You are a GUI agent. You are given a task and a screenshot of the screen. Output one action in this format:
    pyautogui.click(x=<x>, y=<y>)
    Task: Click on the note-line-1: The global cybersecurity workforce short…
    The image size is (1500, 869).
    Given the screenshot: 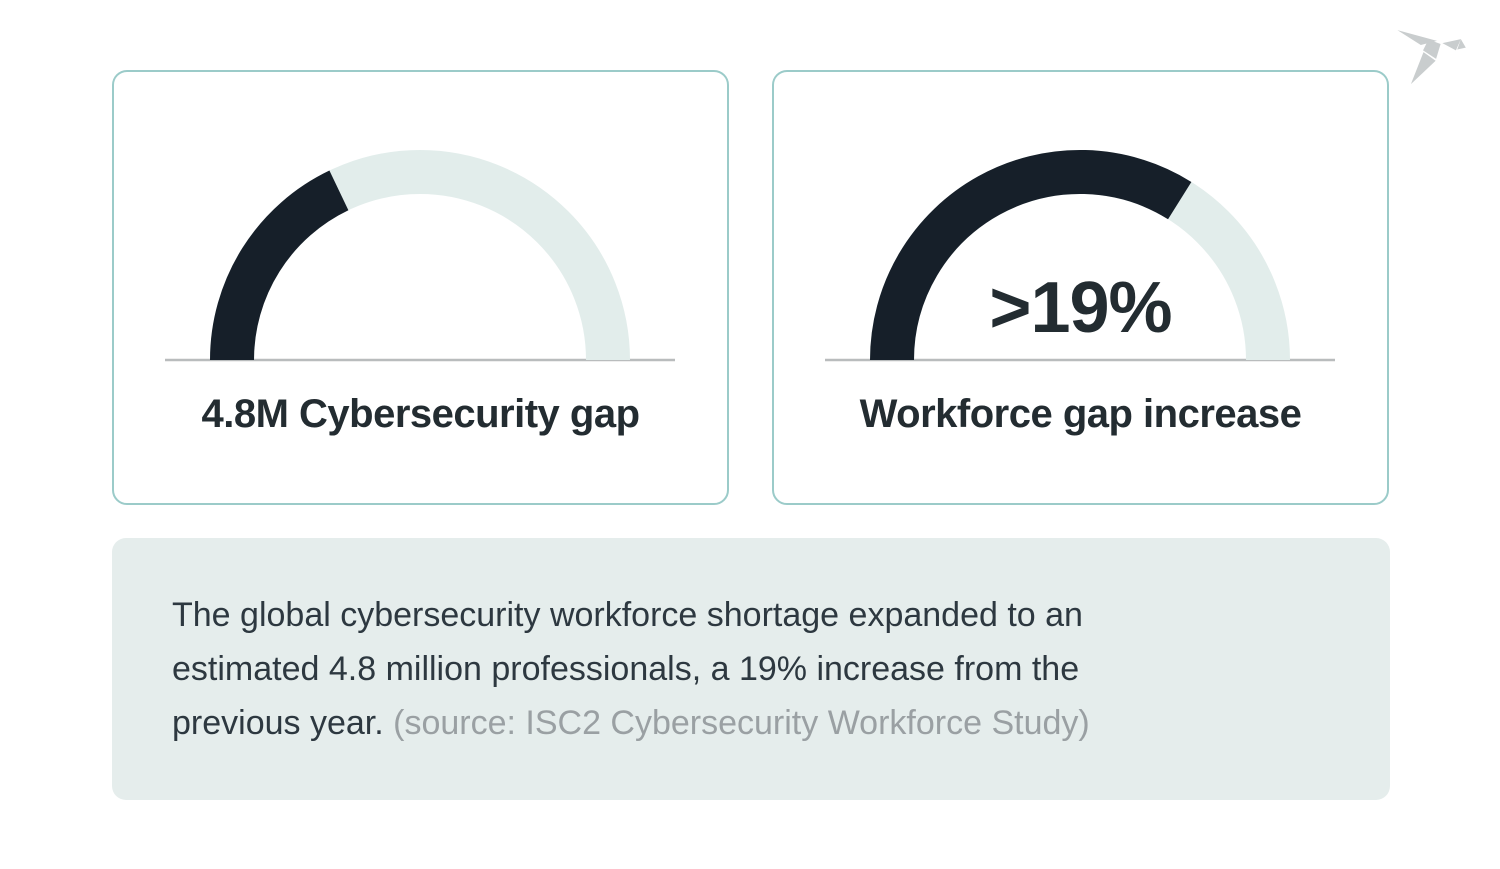 What is the action you would take?
    pyautogui.click(x=627, y=615)
    